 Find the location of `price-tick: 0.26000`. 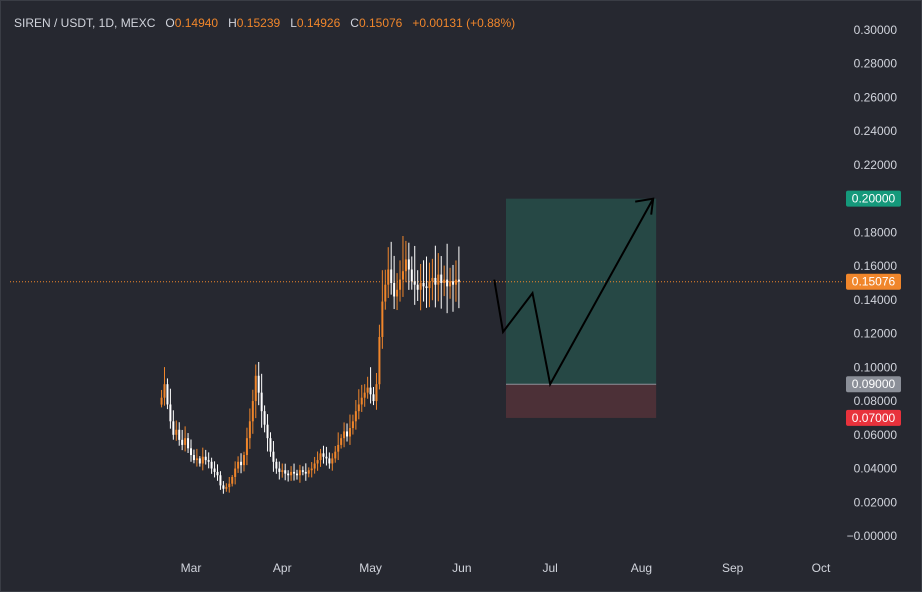

price-tick: 0.26000 is located at coordinates (876, 97).